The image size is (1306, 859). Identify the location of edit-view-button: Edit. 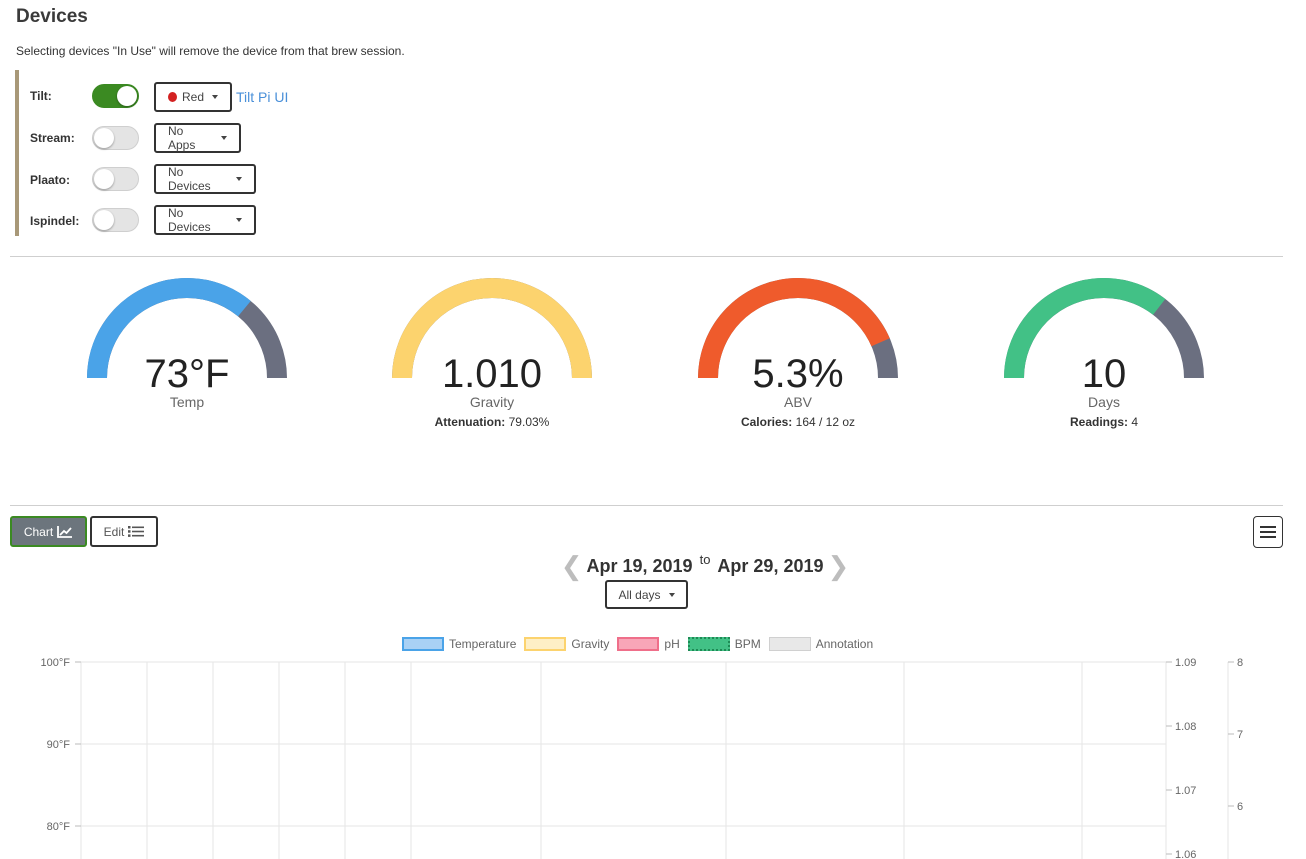
(124, 531).